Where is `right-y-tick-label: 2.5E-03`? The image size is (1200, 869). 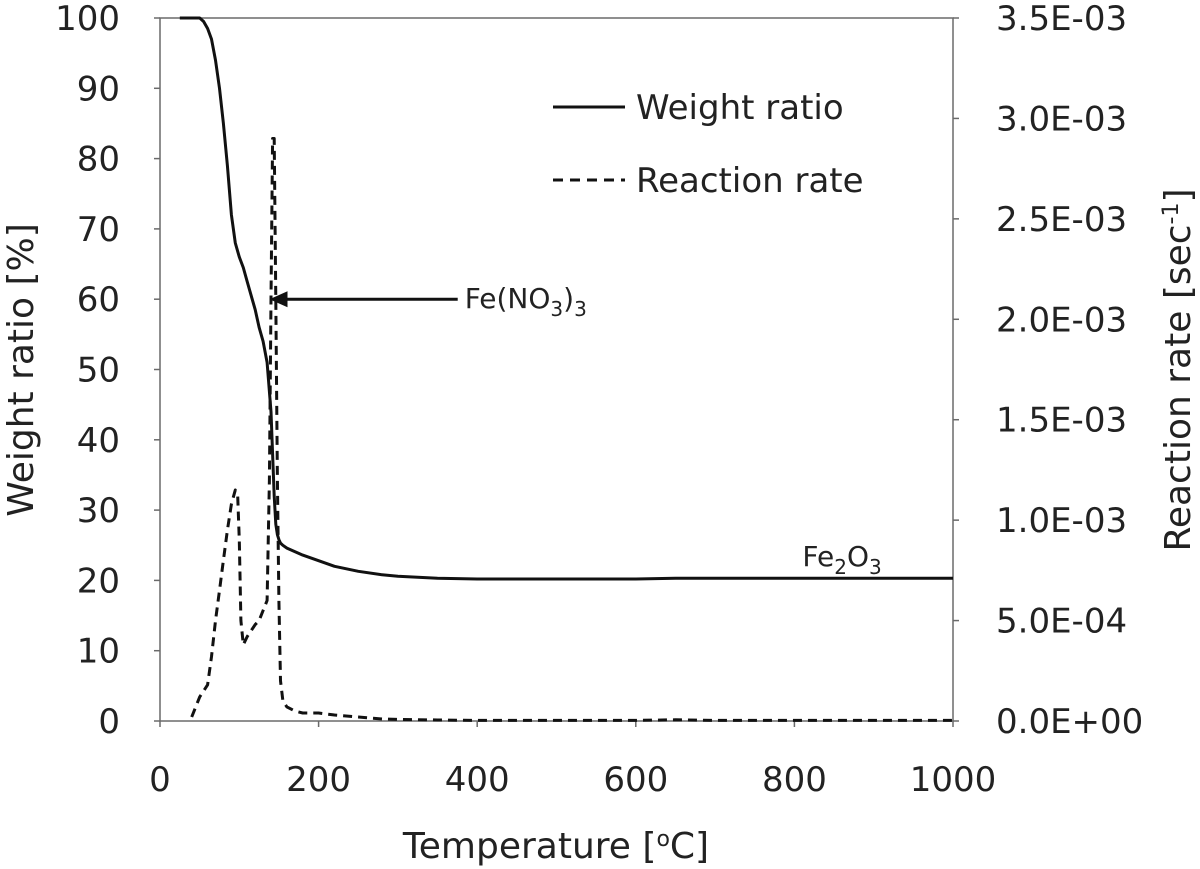
right-y-tick-label: 2.5E-03 is located at coordinates (1061, 220).